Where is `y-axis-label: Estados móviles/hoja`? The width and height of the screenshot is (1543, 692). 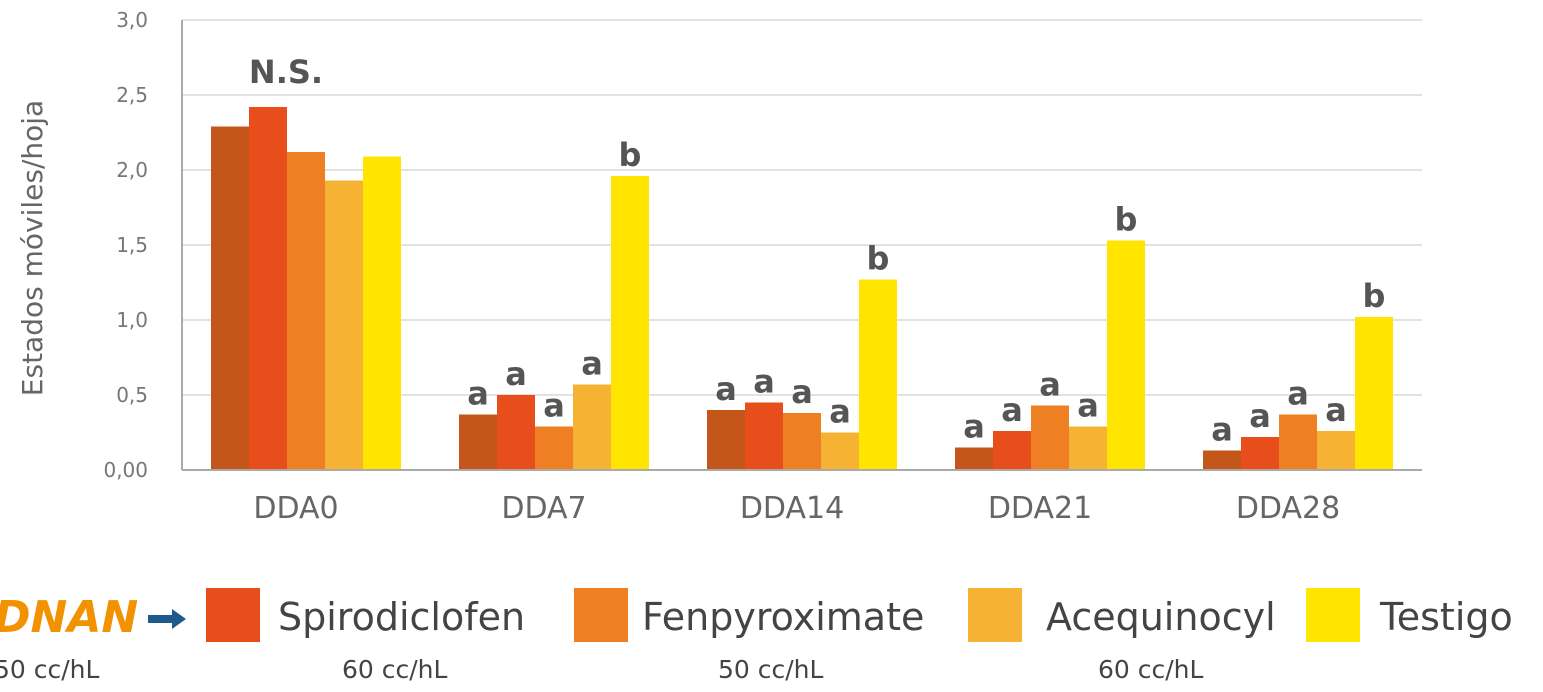 y-axis-label: Estados móviles/hoja is located at coordinates (32, 248).